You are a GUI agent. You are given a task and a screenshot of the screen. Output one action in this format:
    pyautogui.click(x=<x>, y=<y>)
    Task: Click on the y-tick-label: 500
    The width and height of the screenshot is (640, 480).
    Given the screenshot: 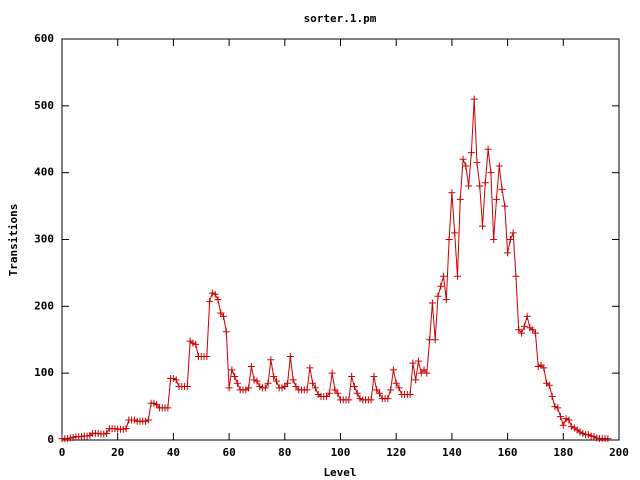 What is the action you would take?
    pyautogui.click(x=44, y=105)
    